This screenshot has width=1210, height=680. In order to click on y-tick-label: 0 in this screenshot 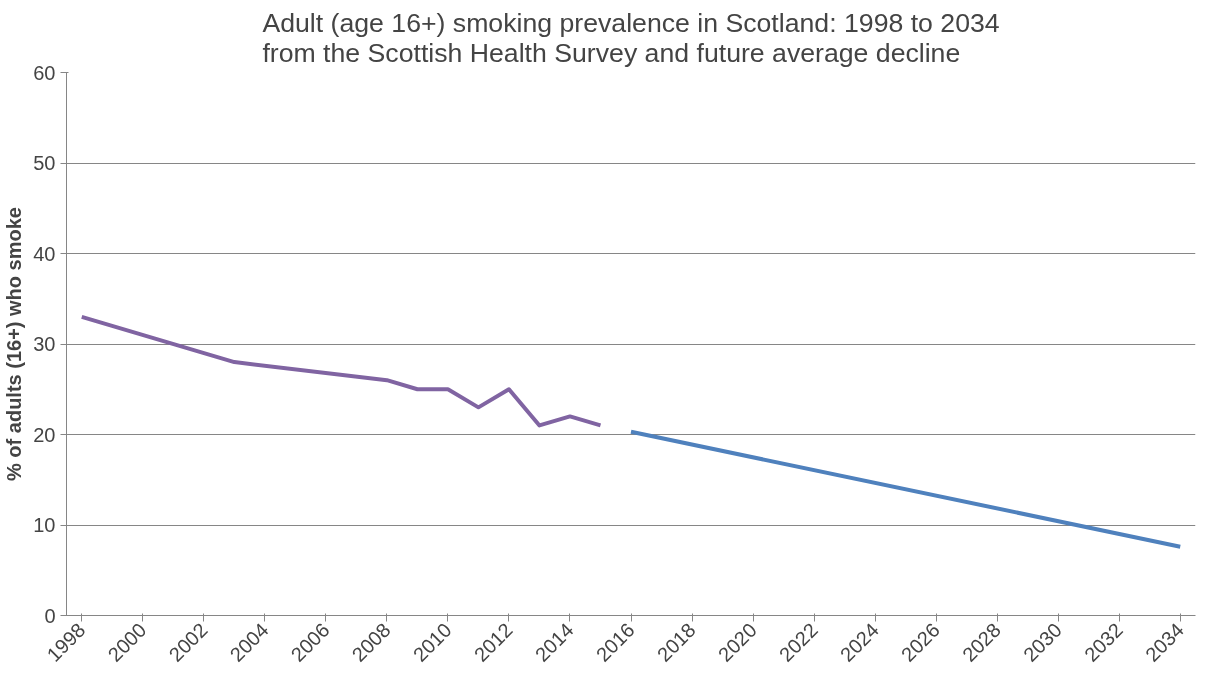, I will do `click(50, 615)`.